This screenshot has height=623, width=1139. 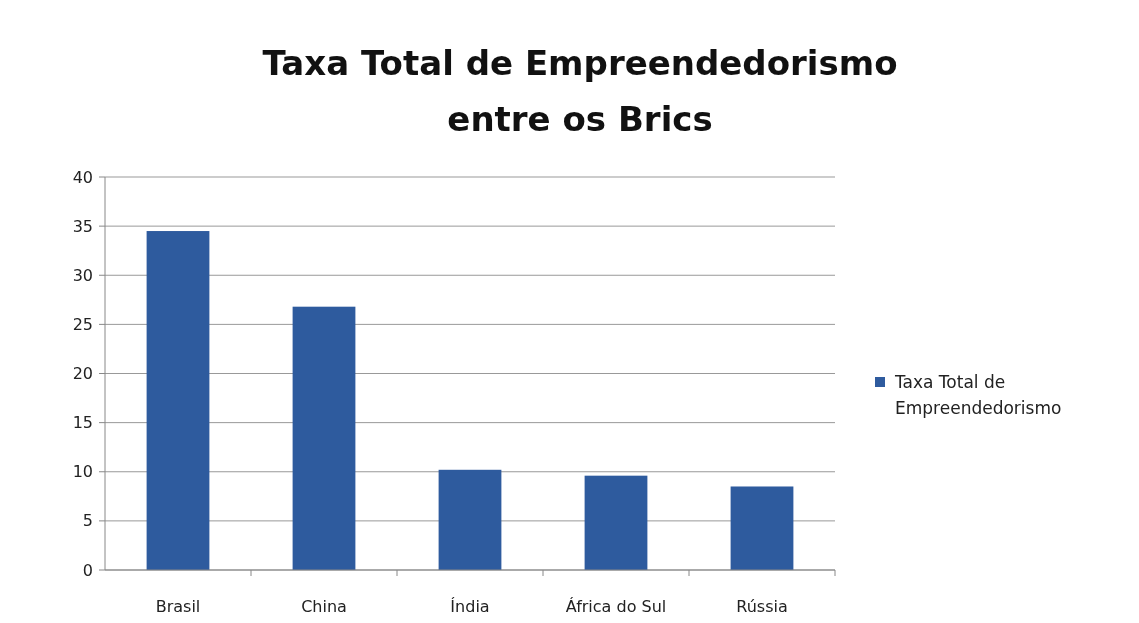 I want to click on legend-label: Taxa Total de Empreendedorismo, so click(x=978, y=395).